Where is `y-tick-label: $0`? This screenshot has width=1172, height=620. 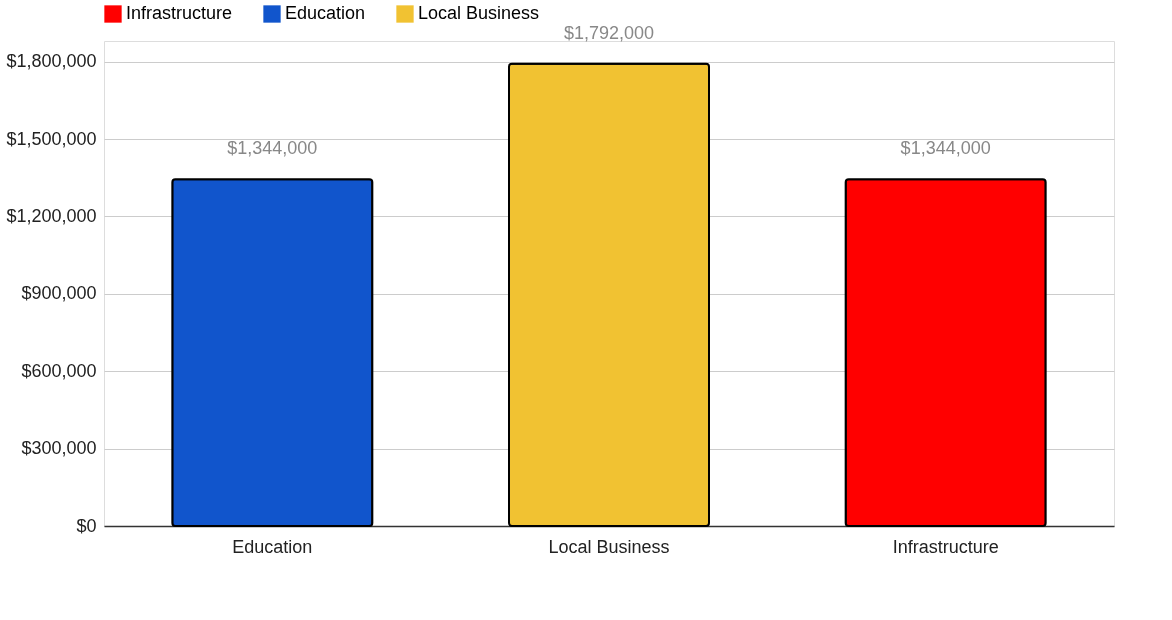 y-tick-label: $0 is located at coordinates (86, 525).